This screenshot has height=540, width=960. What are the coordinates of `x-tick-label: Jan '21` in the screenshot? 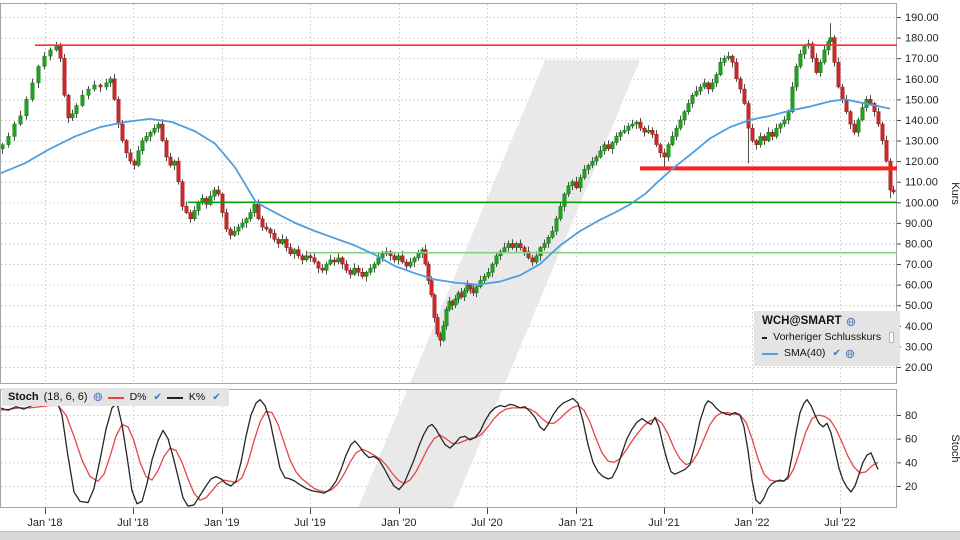 It's located at (575, 523).